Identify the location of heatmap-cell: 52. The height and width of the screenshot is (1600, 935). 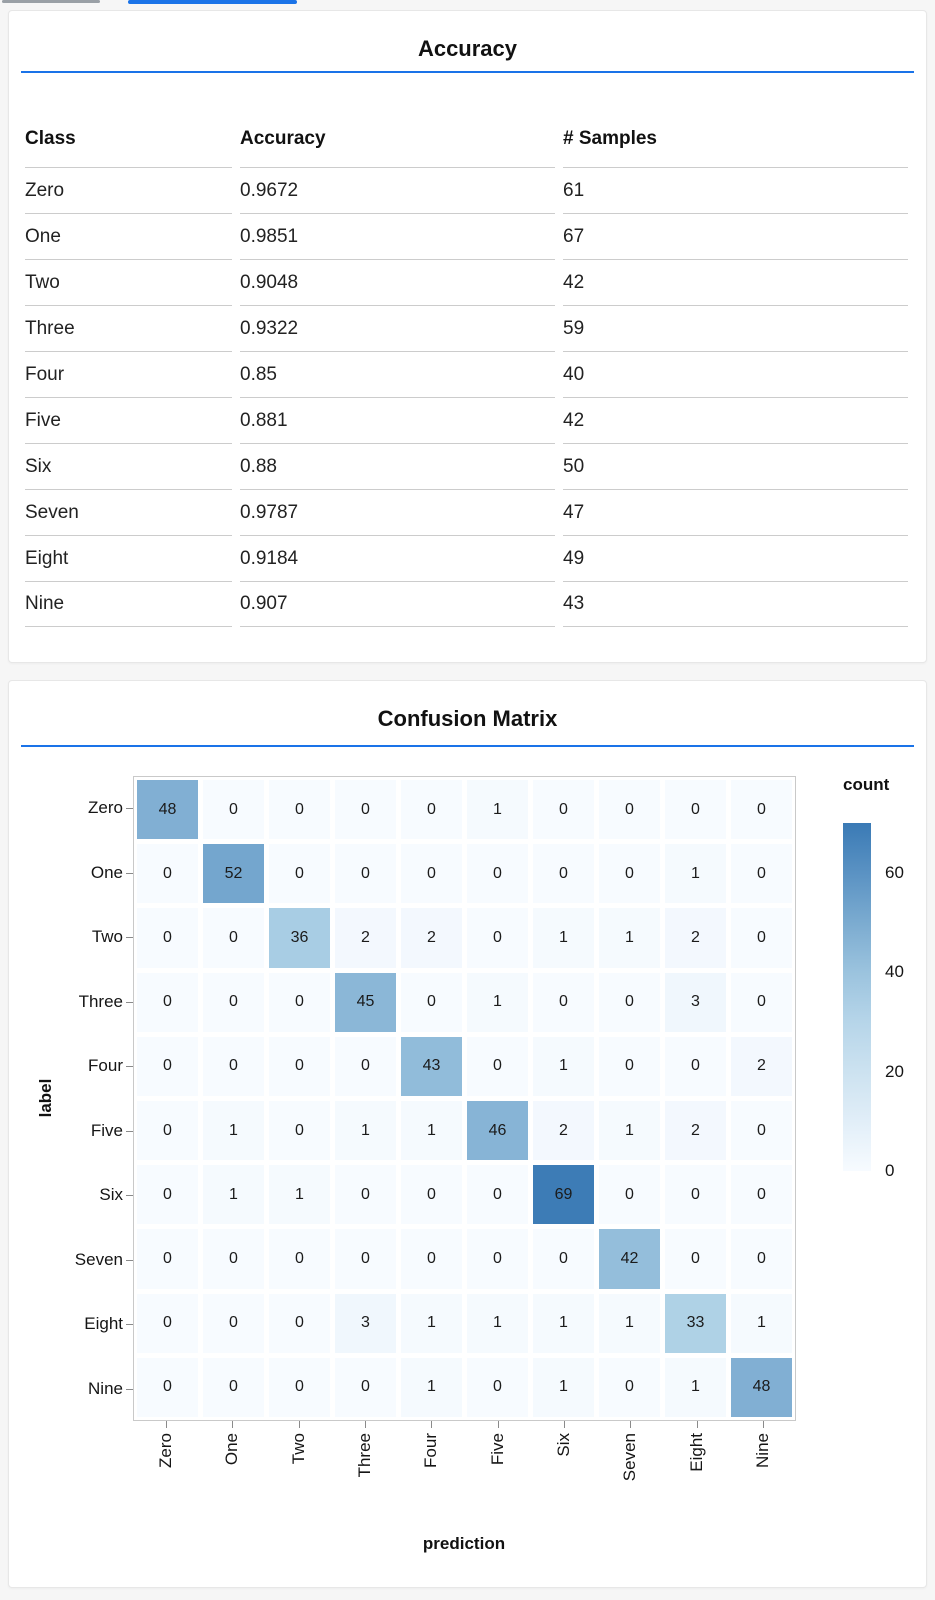
(233, 874).